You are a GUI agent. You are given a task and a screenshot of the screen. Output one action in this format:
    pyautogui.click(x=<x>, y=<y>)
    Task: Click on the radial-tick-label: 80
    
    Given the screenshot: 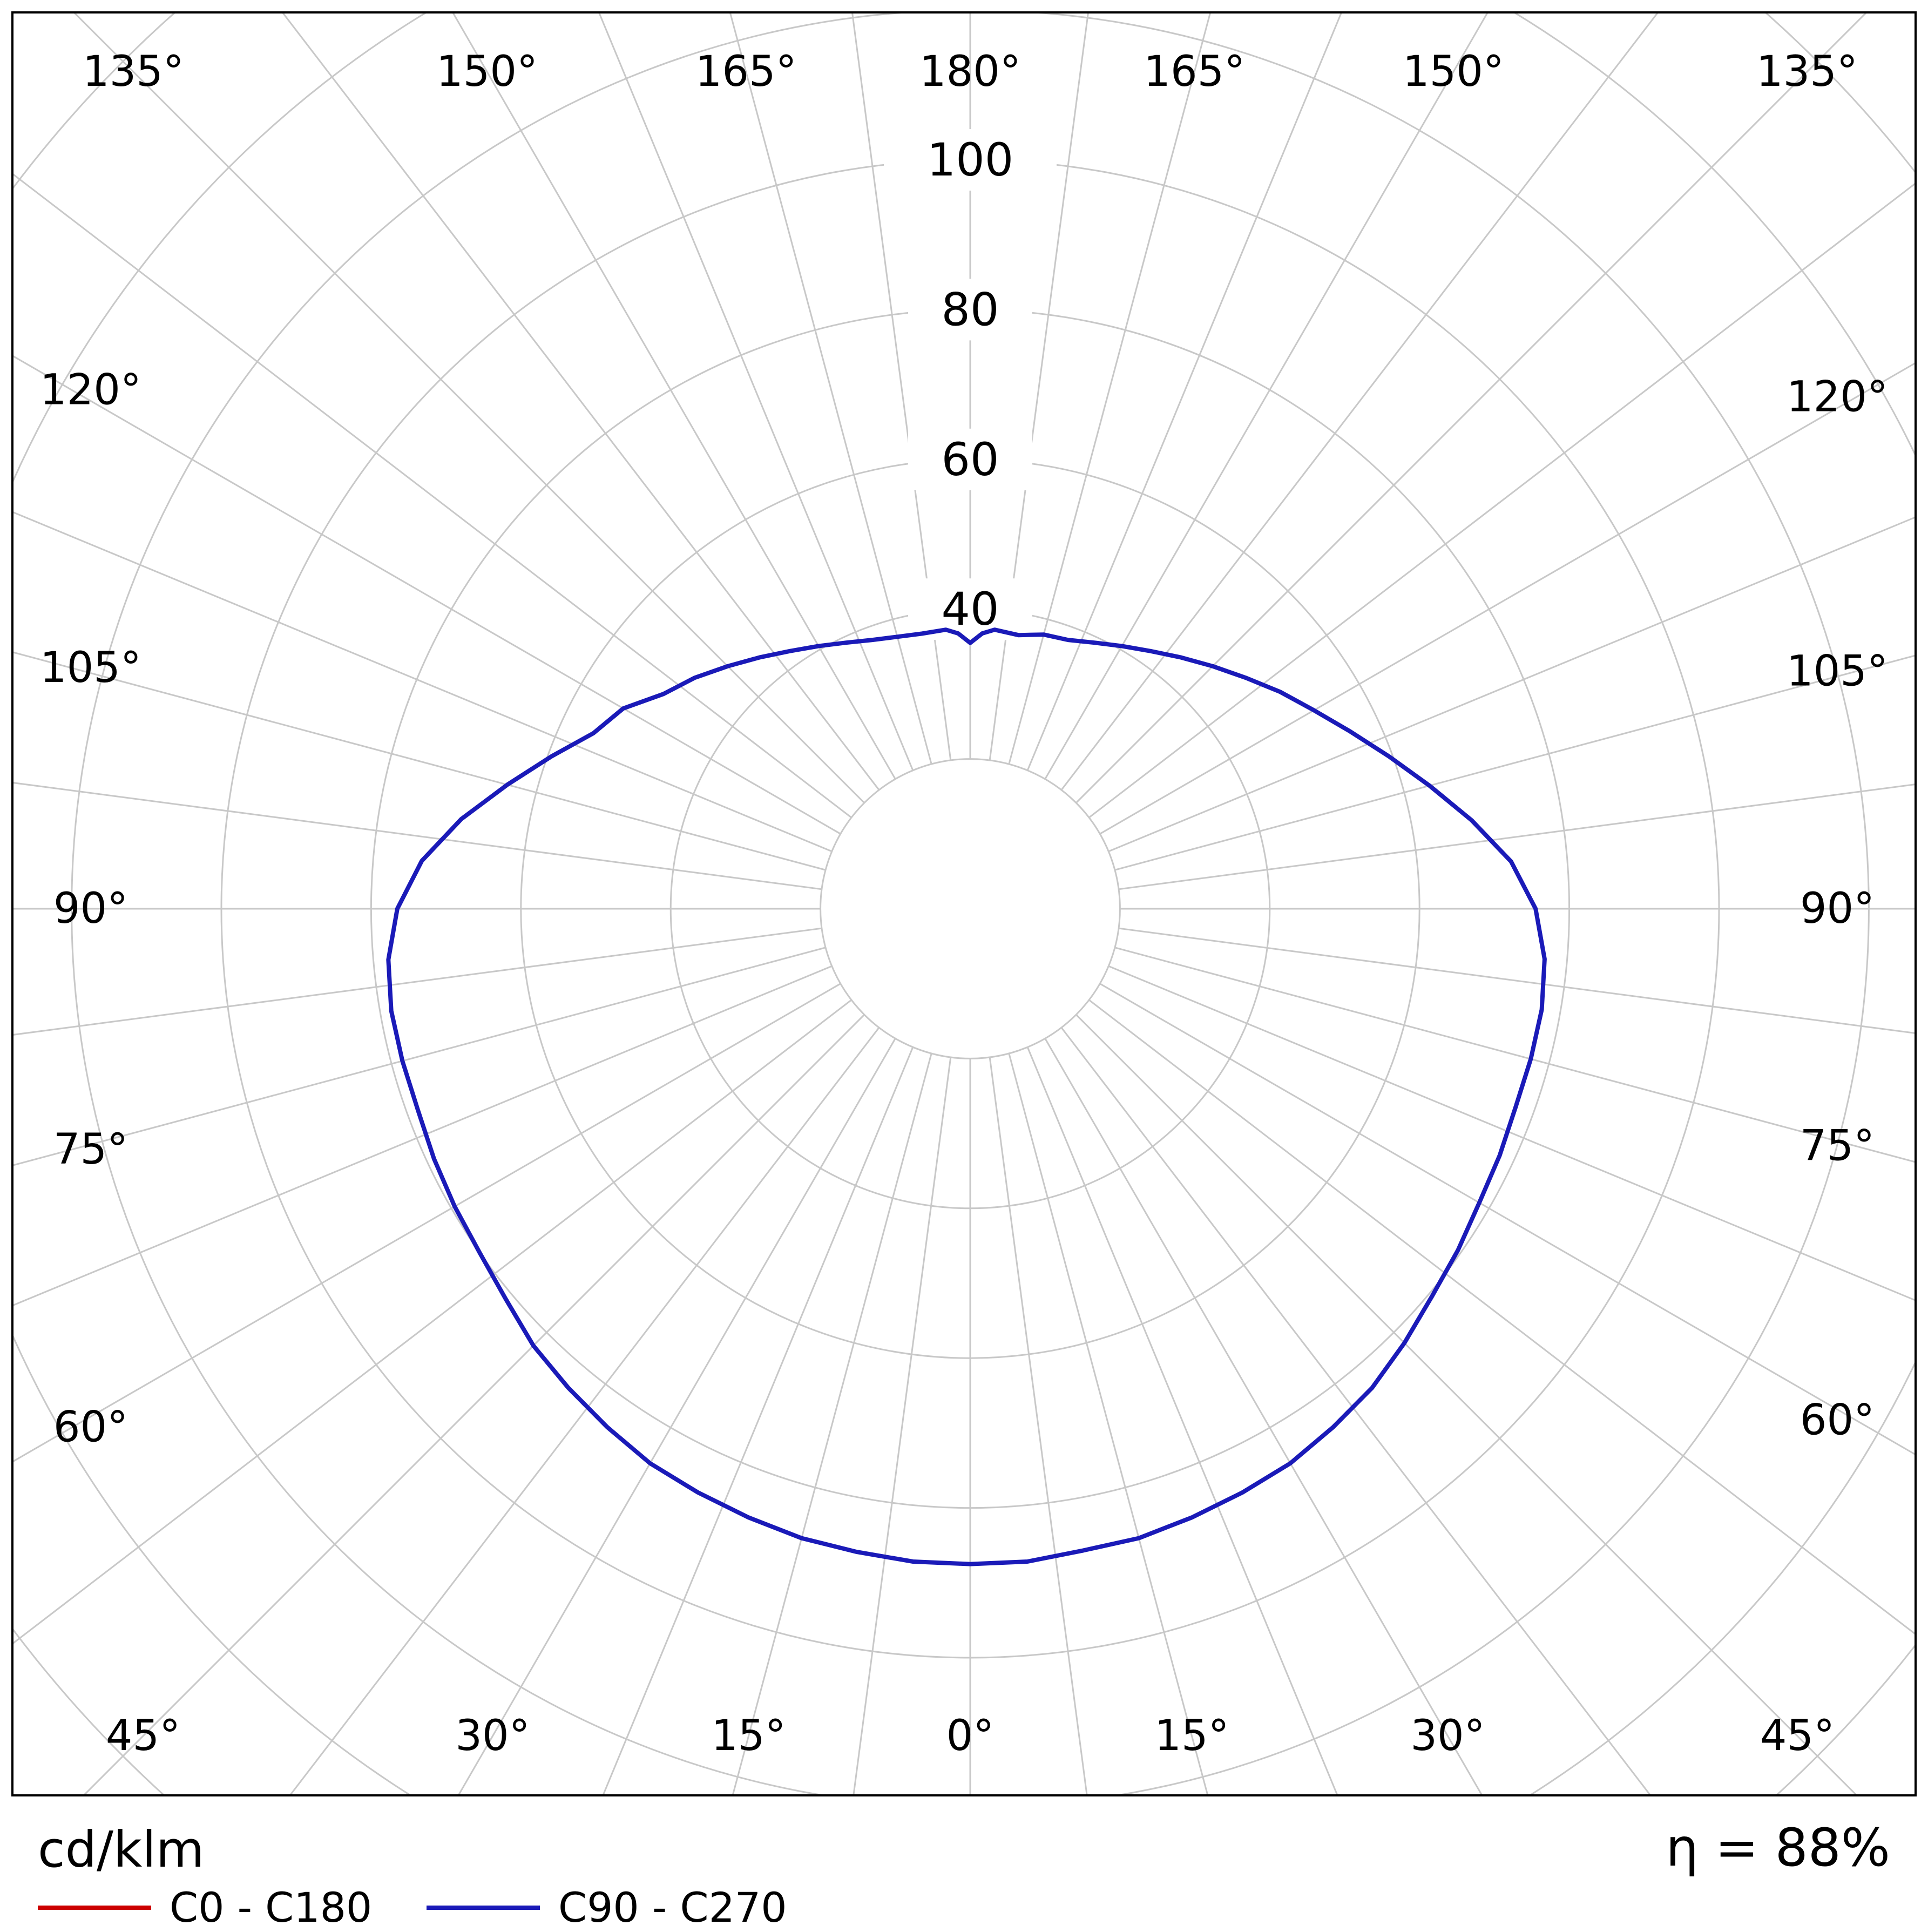 What is the action you would take?
    pyautogui.click(x=971, y=310)
    